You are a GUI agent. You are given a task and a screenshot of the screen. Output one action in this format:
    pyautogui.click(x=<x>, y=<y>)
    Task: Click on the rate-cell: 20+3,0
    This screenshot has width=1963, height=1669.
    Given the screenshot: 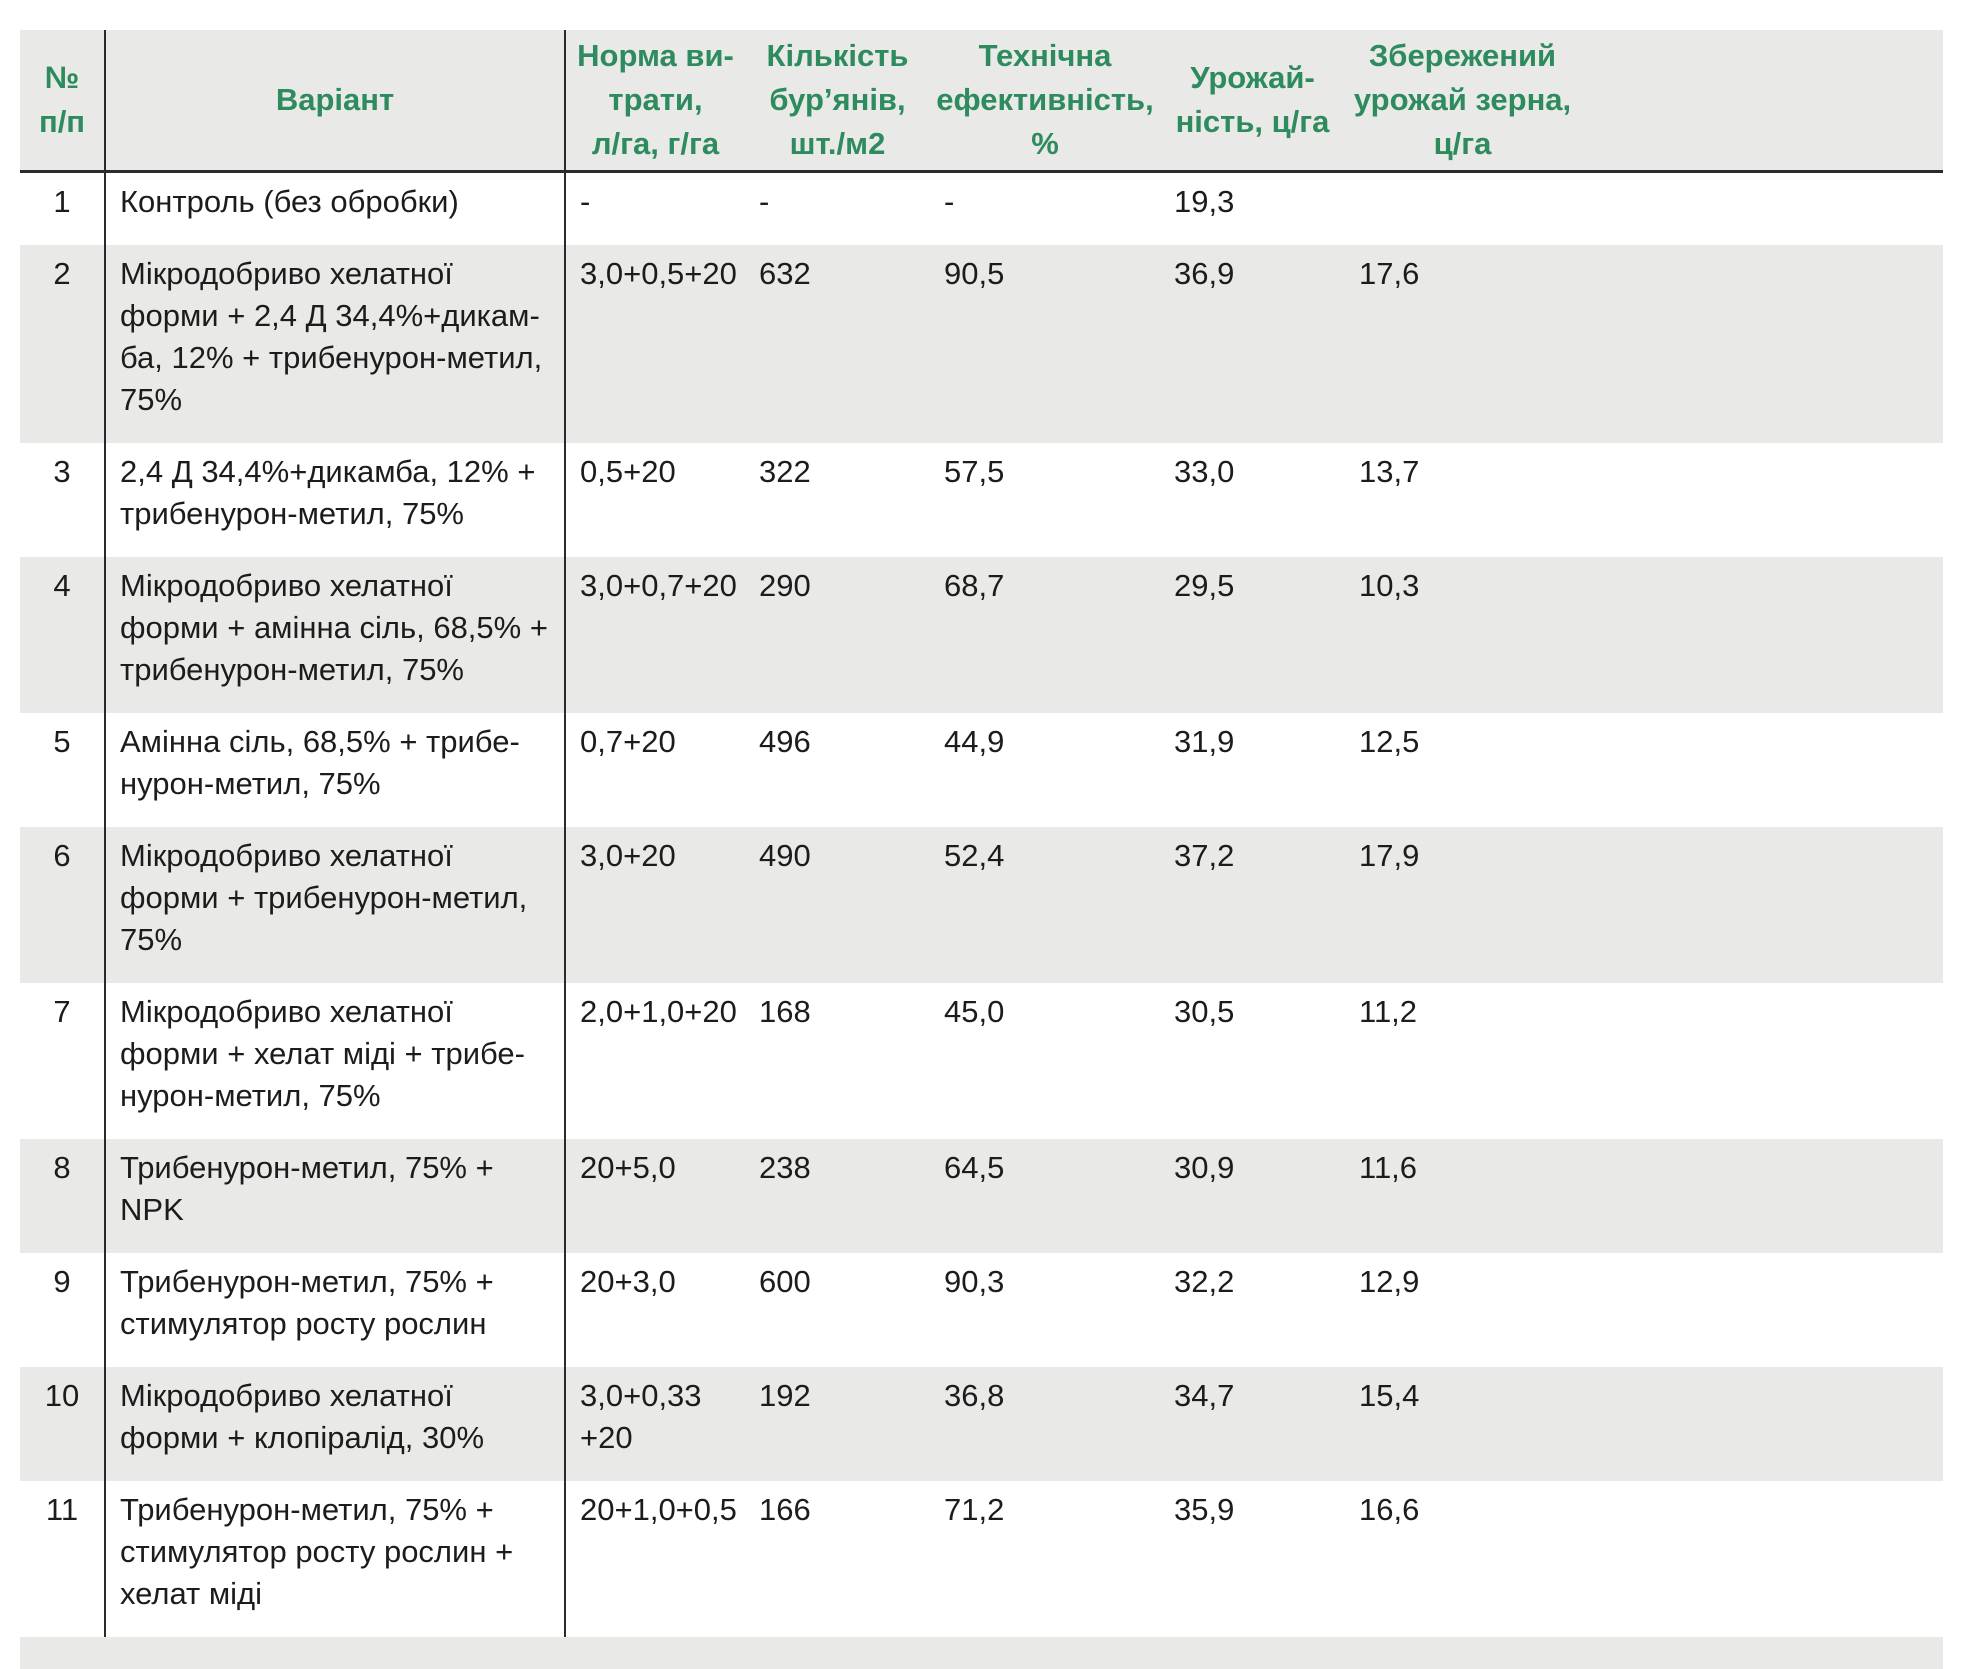 What is the action you would take?
    pyautogui.click(x=628, y=1281)
    